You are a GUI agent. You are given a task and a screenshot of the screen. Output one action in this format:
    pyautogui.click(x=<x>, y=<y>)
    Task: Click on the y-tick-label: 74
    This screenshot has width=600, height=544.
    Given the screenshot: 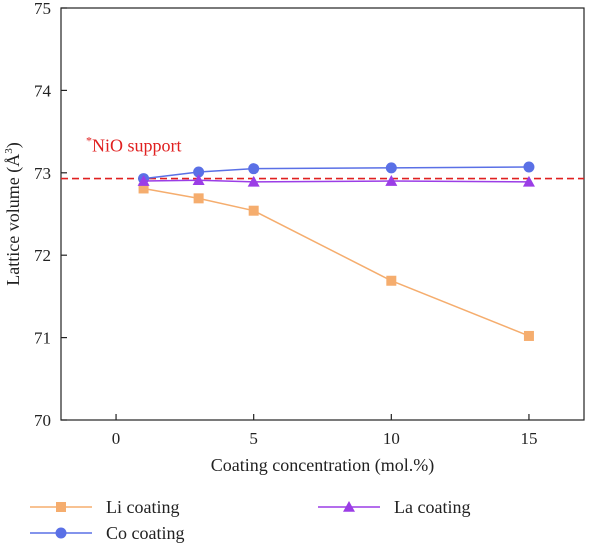 What is the action you would take?
    pyautogui.click(x=43, y=90)
    